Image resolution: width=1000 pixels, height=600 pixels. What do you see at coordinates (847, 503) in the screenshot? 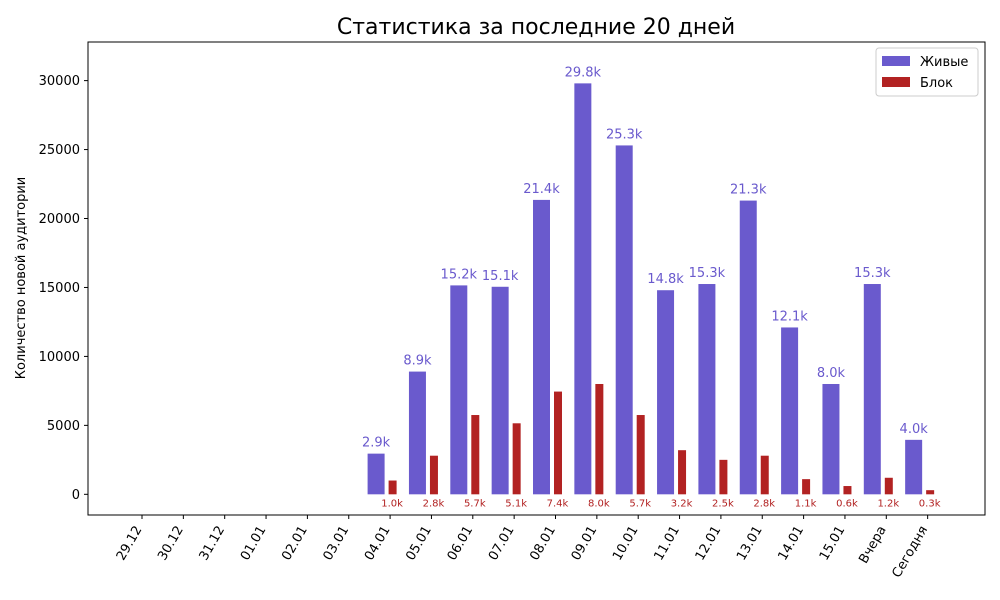
I see `bar-label-blocked: 0.6k` at bounding box center [847, 503].